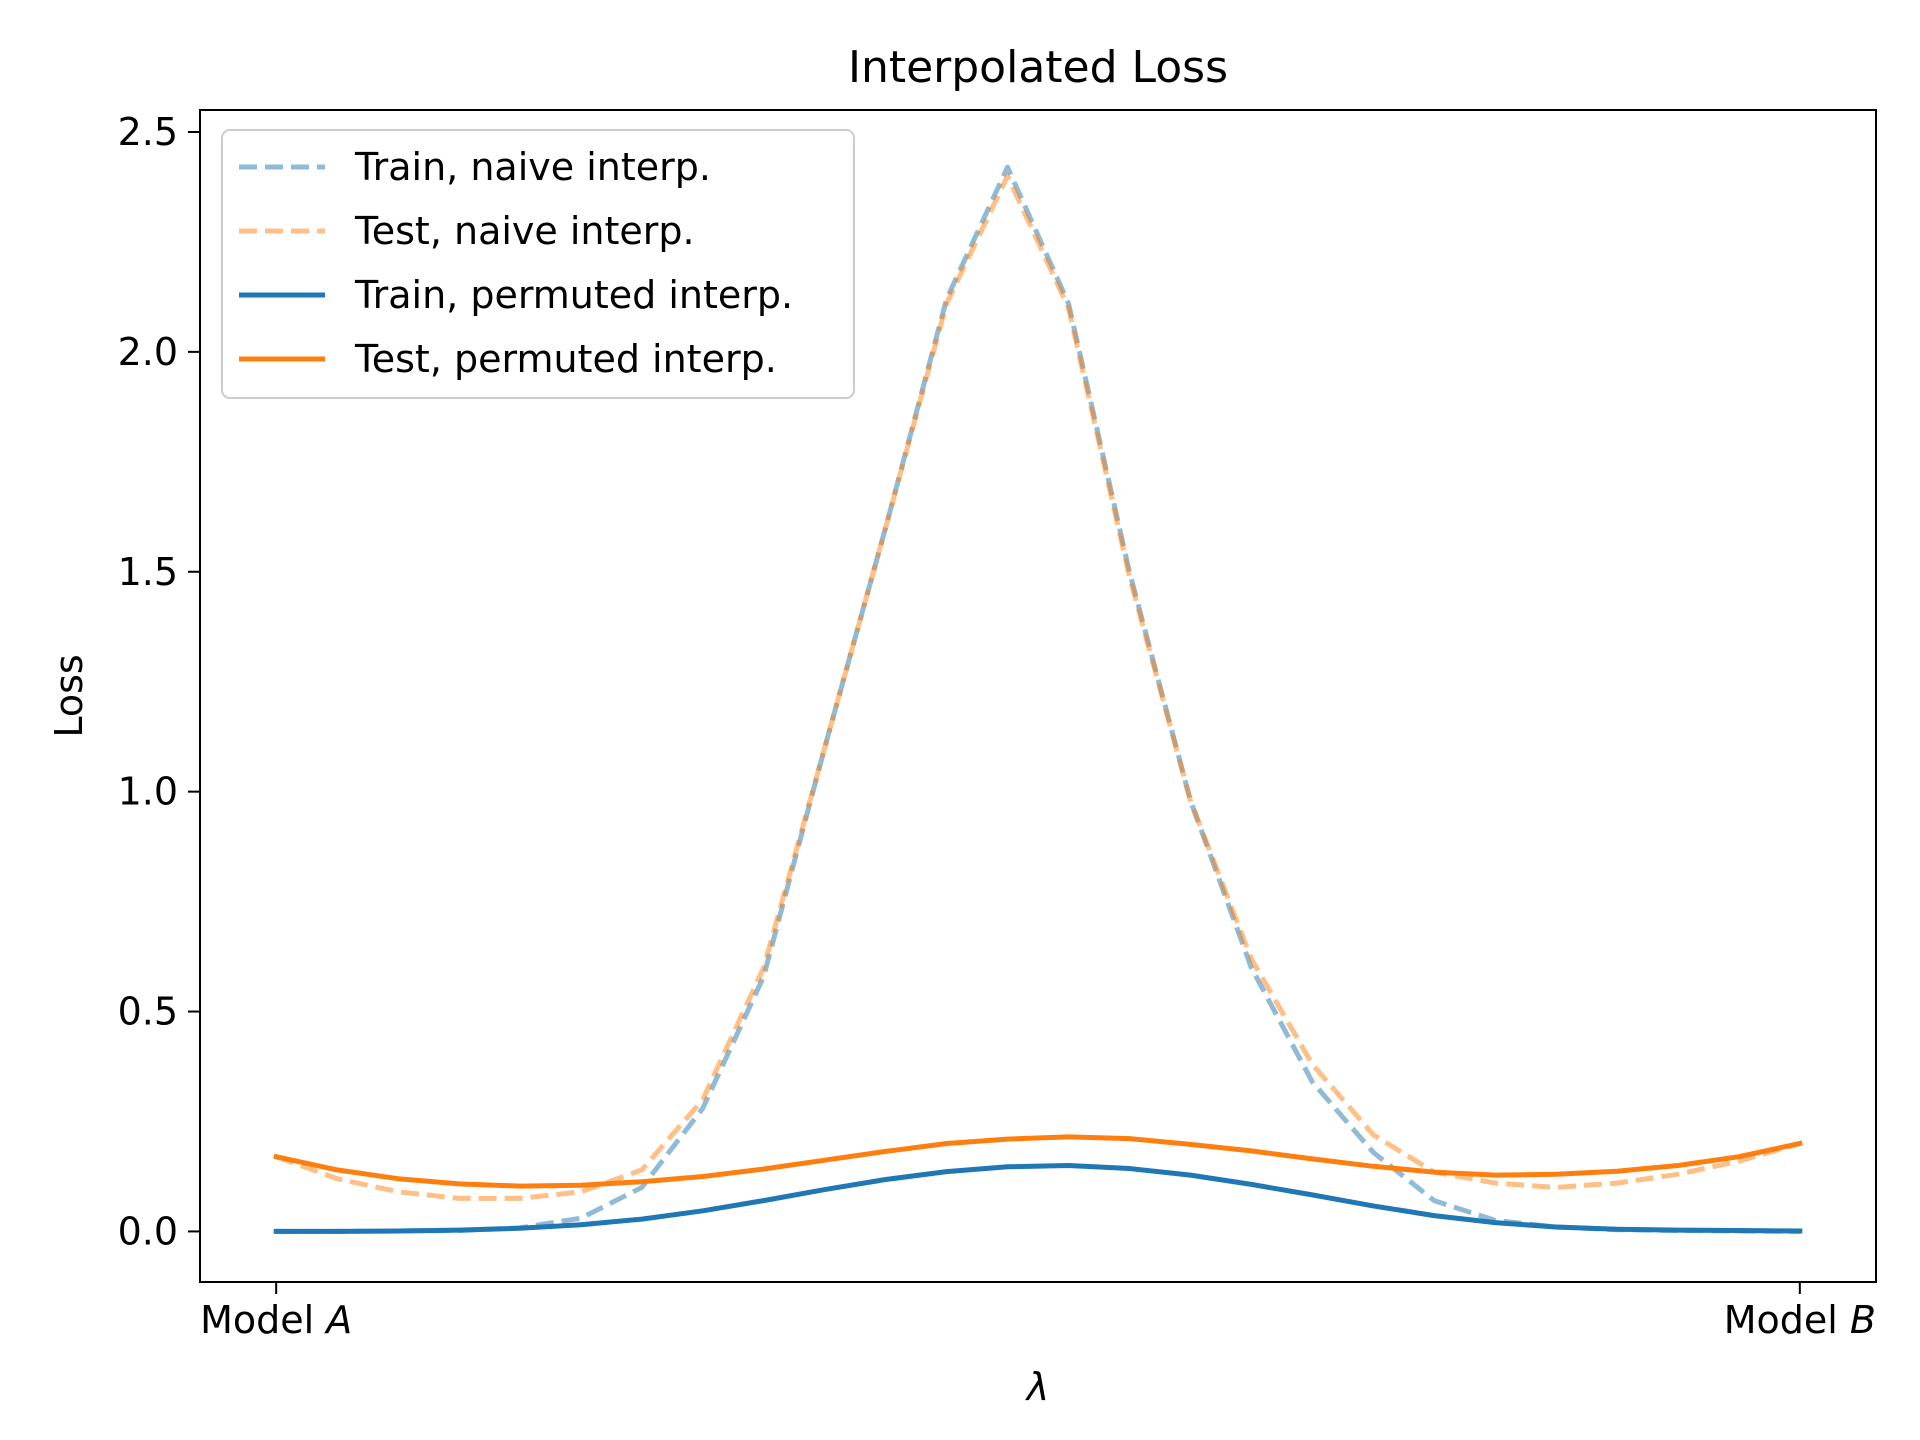  Describe the element at coordinates (1863, 1320) in the screenshot. I see `x-tick-label-variable: B` at that location.